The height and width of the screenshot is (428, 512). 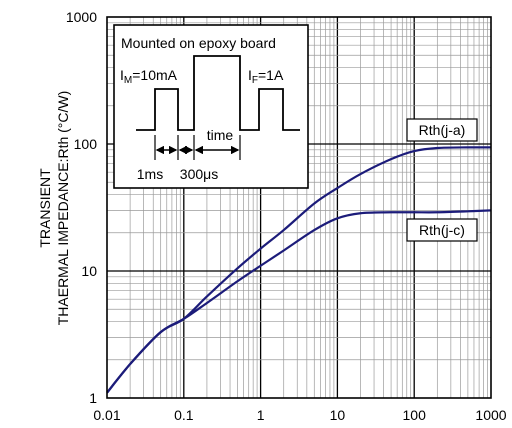 I want to click on time-label: time, so click(x=220, y=135).